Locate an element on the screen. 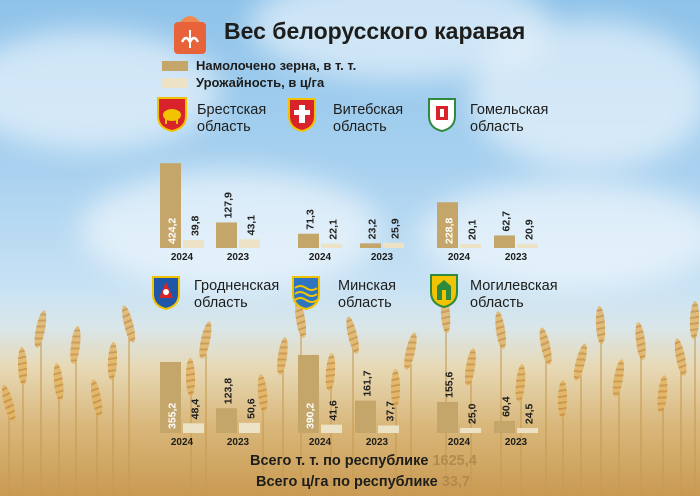  legend-label-yield: Урожайность, в ц/га is located at coordinates (260, 82).